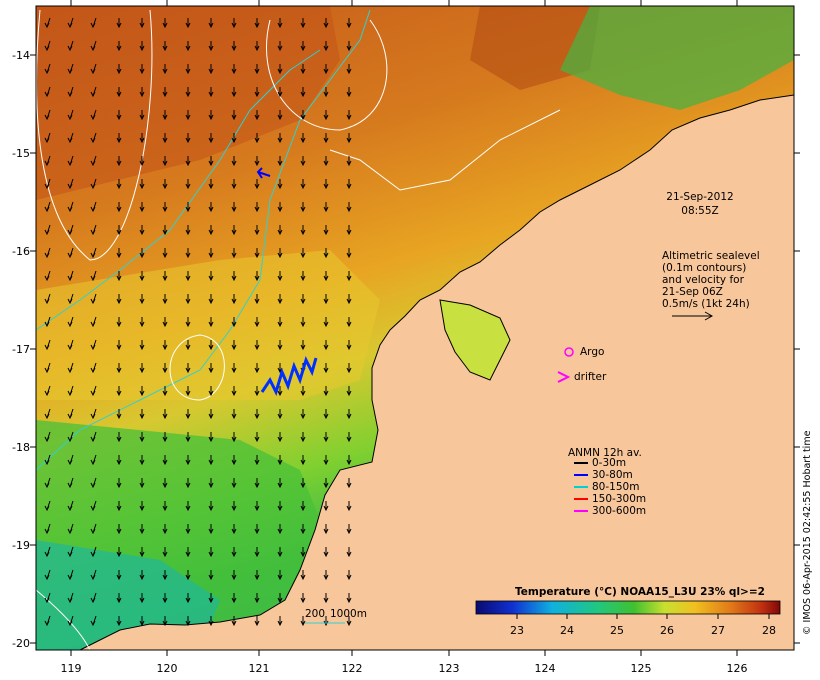 The height and width of the screenshot is (680, 820). What do you see at coordinates (706, 304) in the screenshot?
I see `altimetry-note-line: 0.5m/s (1kt 24h)` at bounding box center [706, 304].